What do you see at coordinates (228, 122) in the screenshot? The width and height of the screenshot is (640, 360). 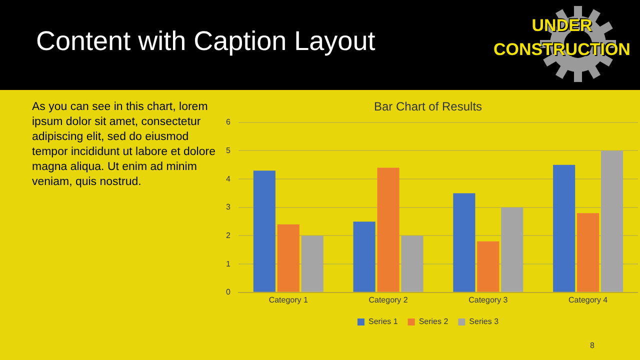 I see `y-tick-label: 6` at bounding box center [228, 122].